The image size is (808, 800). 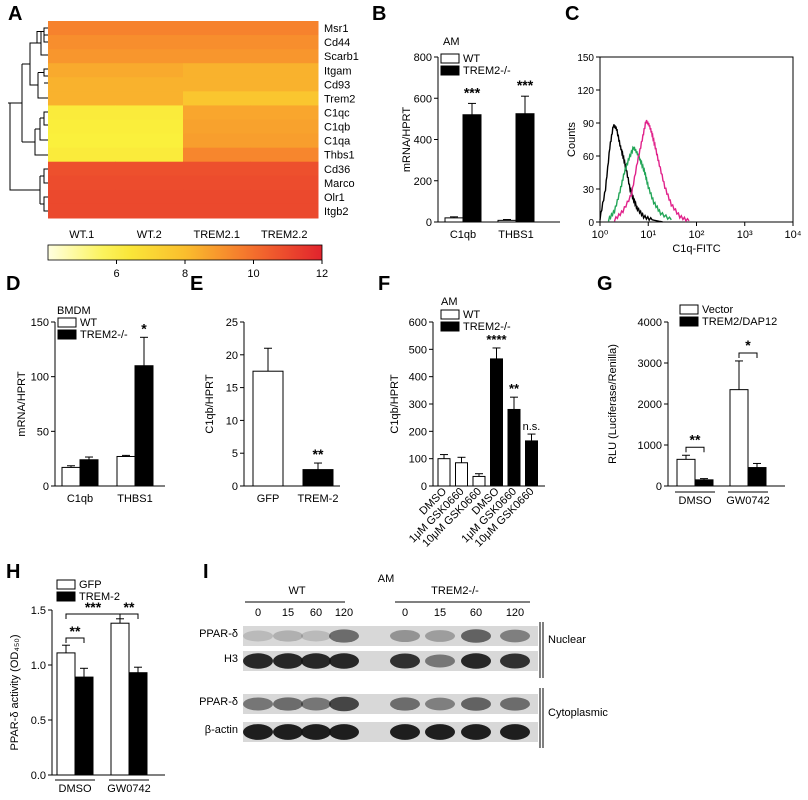 What do you see at coordinates (697, 235) in the screenshot?
I see `x-tick-label: 10²` at bounding box center [697, 235].